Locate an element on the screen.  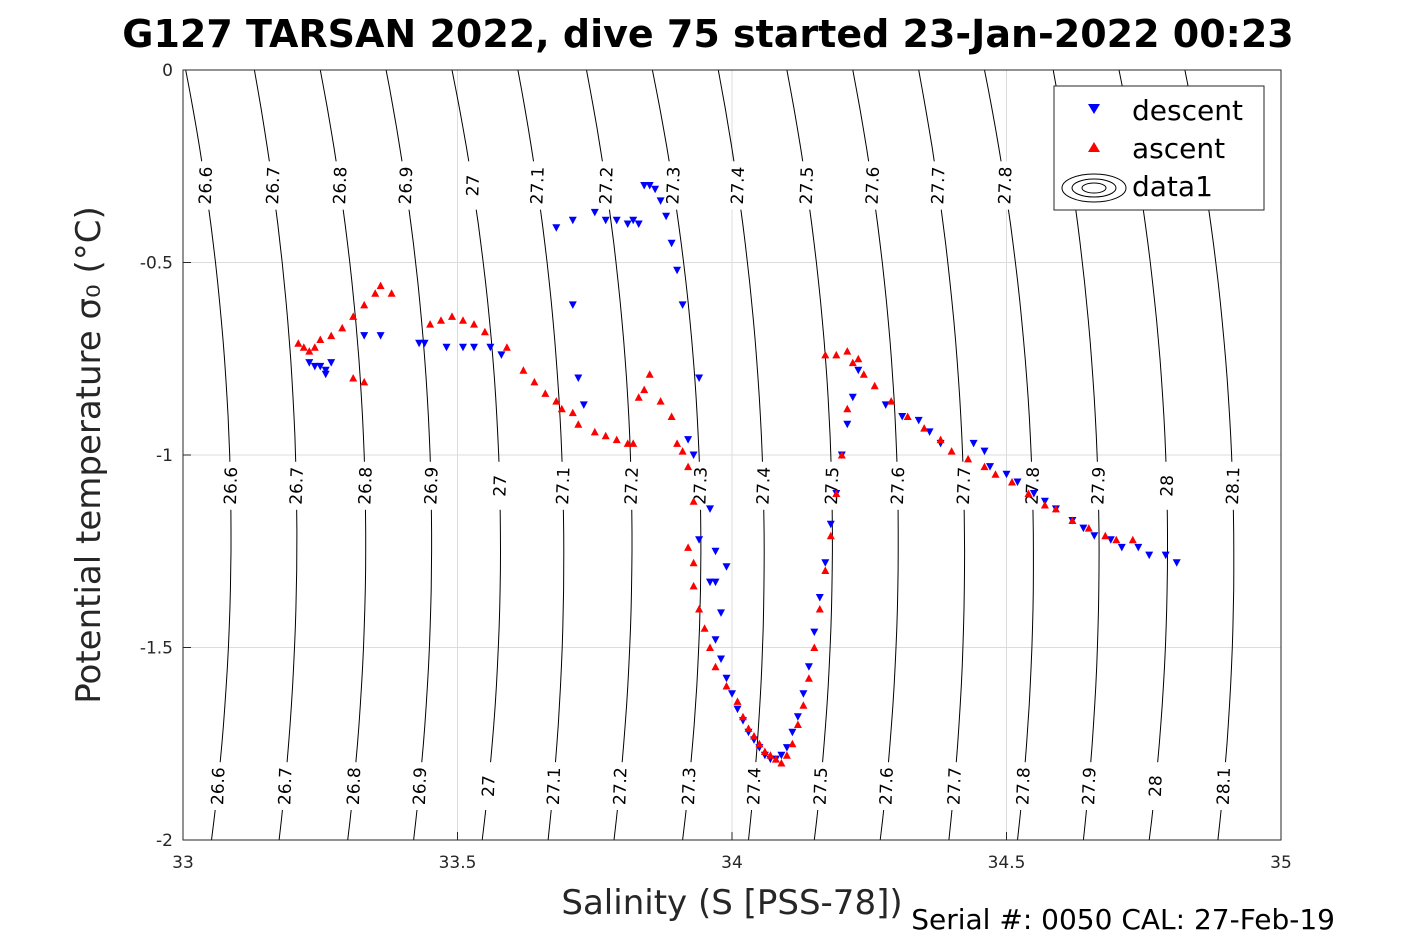
isopycnal-label: 27 is located at coordinates (500, 486).